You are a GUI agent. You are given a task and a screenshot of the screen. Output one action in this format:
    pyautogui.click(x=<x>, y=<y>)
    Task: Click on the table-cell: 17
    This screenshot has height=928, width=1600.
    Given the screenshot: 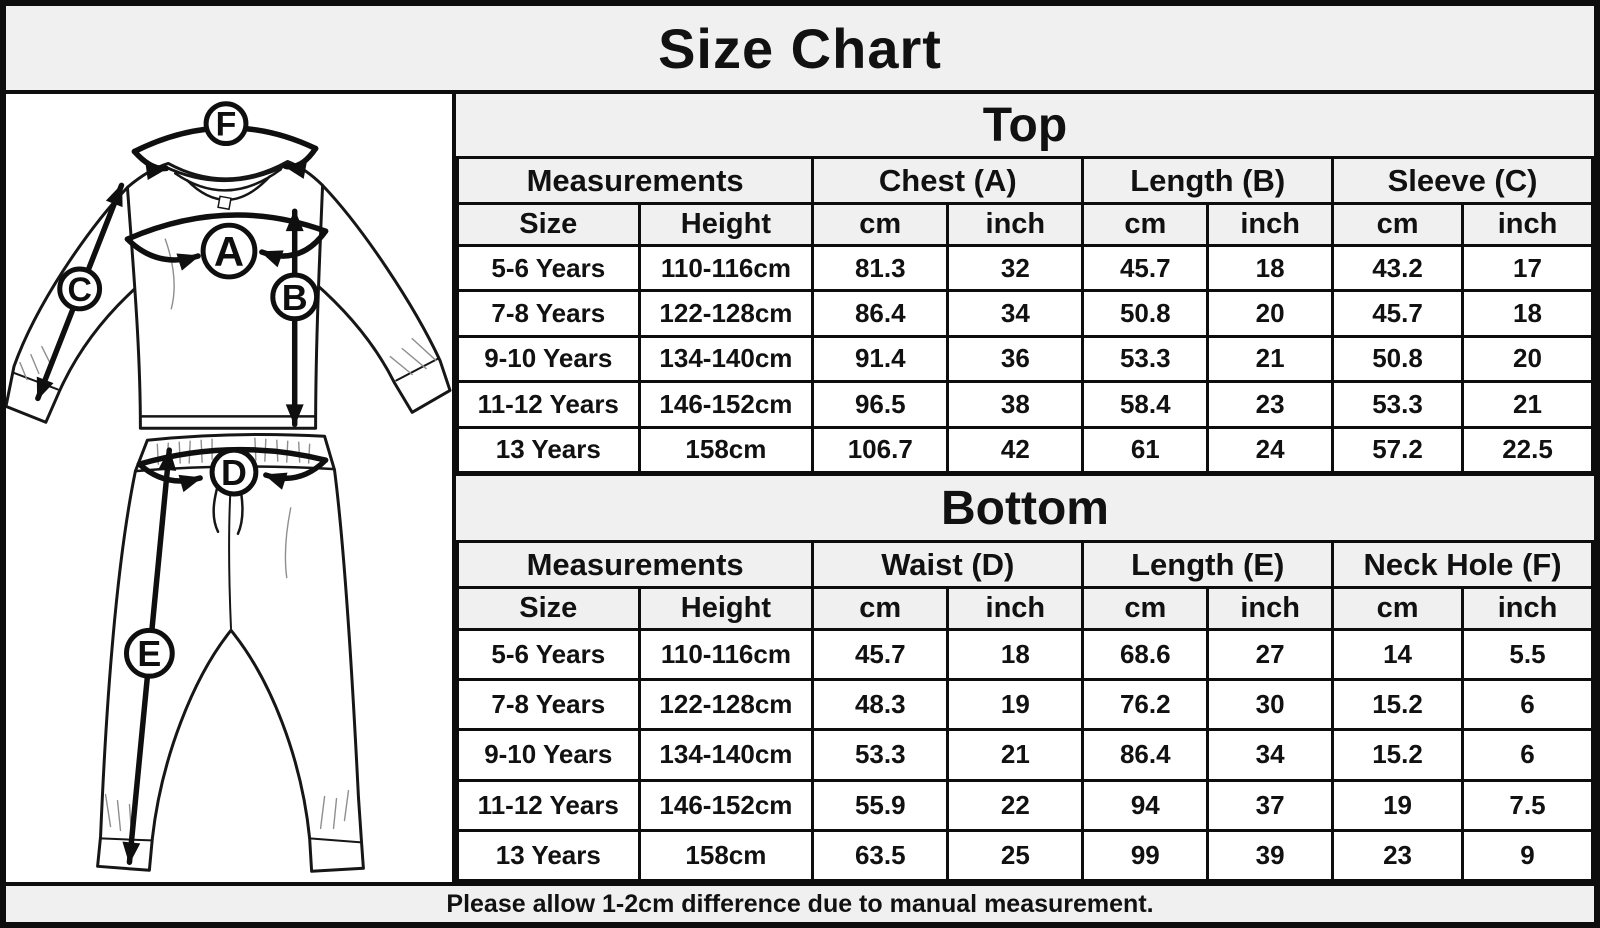 What is the action you would take?
    pyautogui.click(x=1527, y=268)
    